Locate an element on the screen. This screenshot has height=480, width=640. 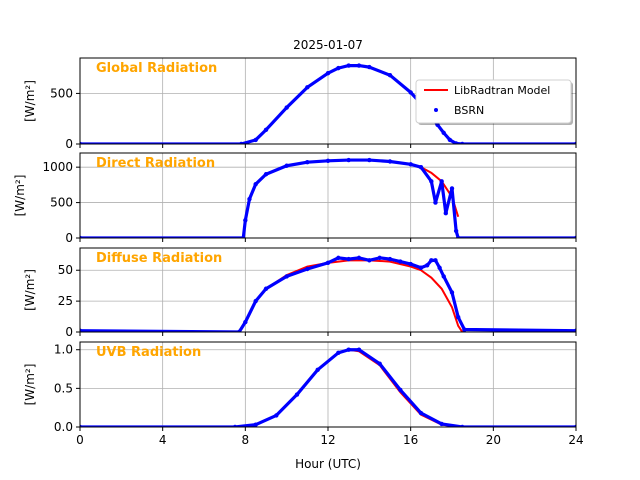
x-tick-label: 20 is located at coordinates (493, 440).